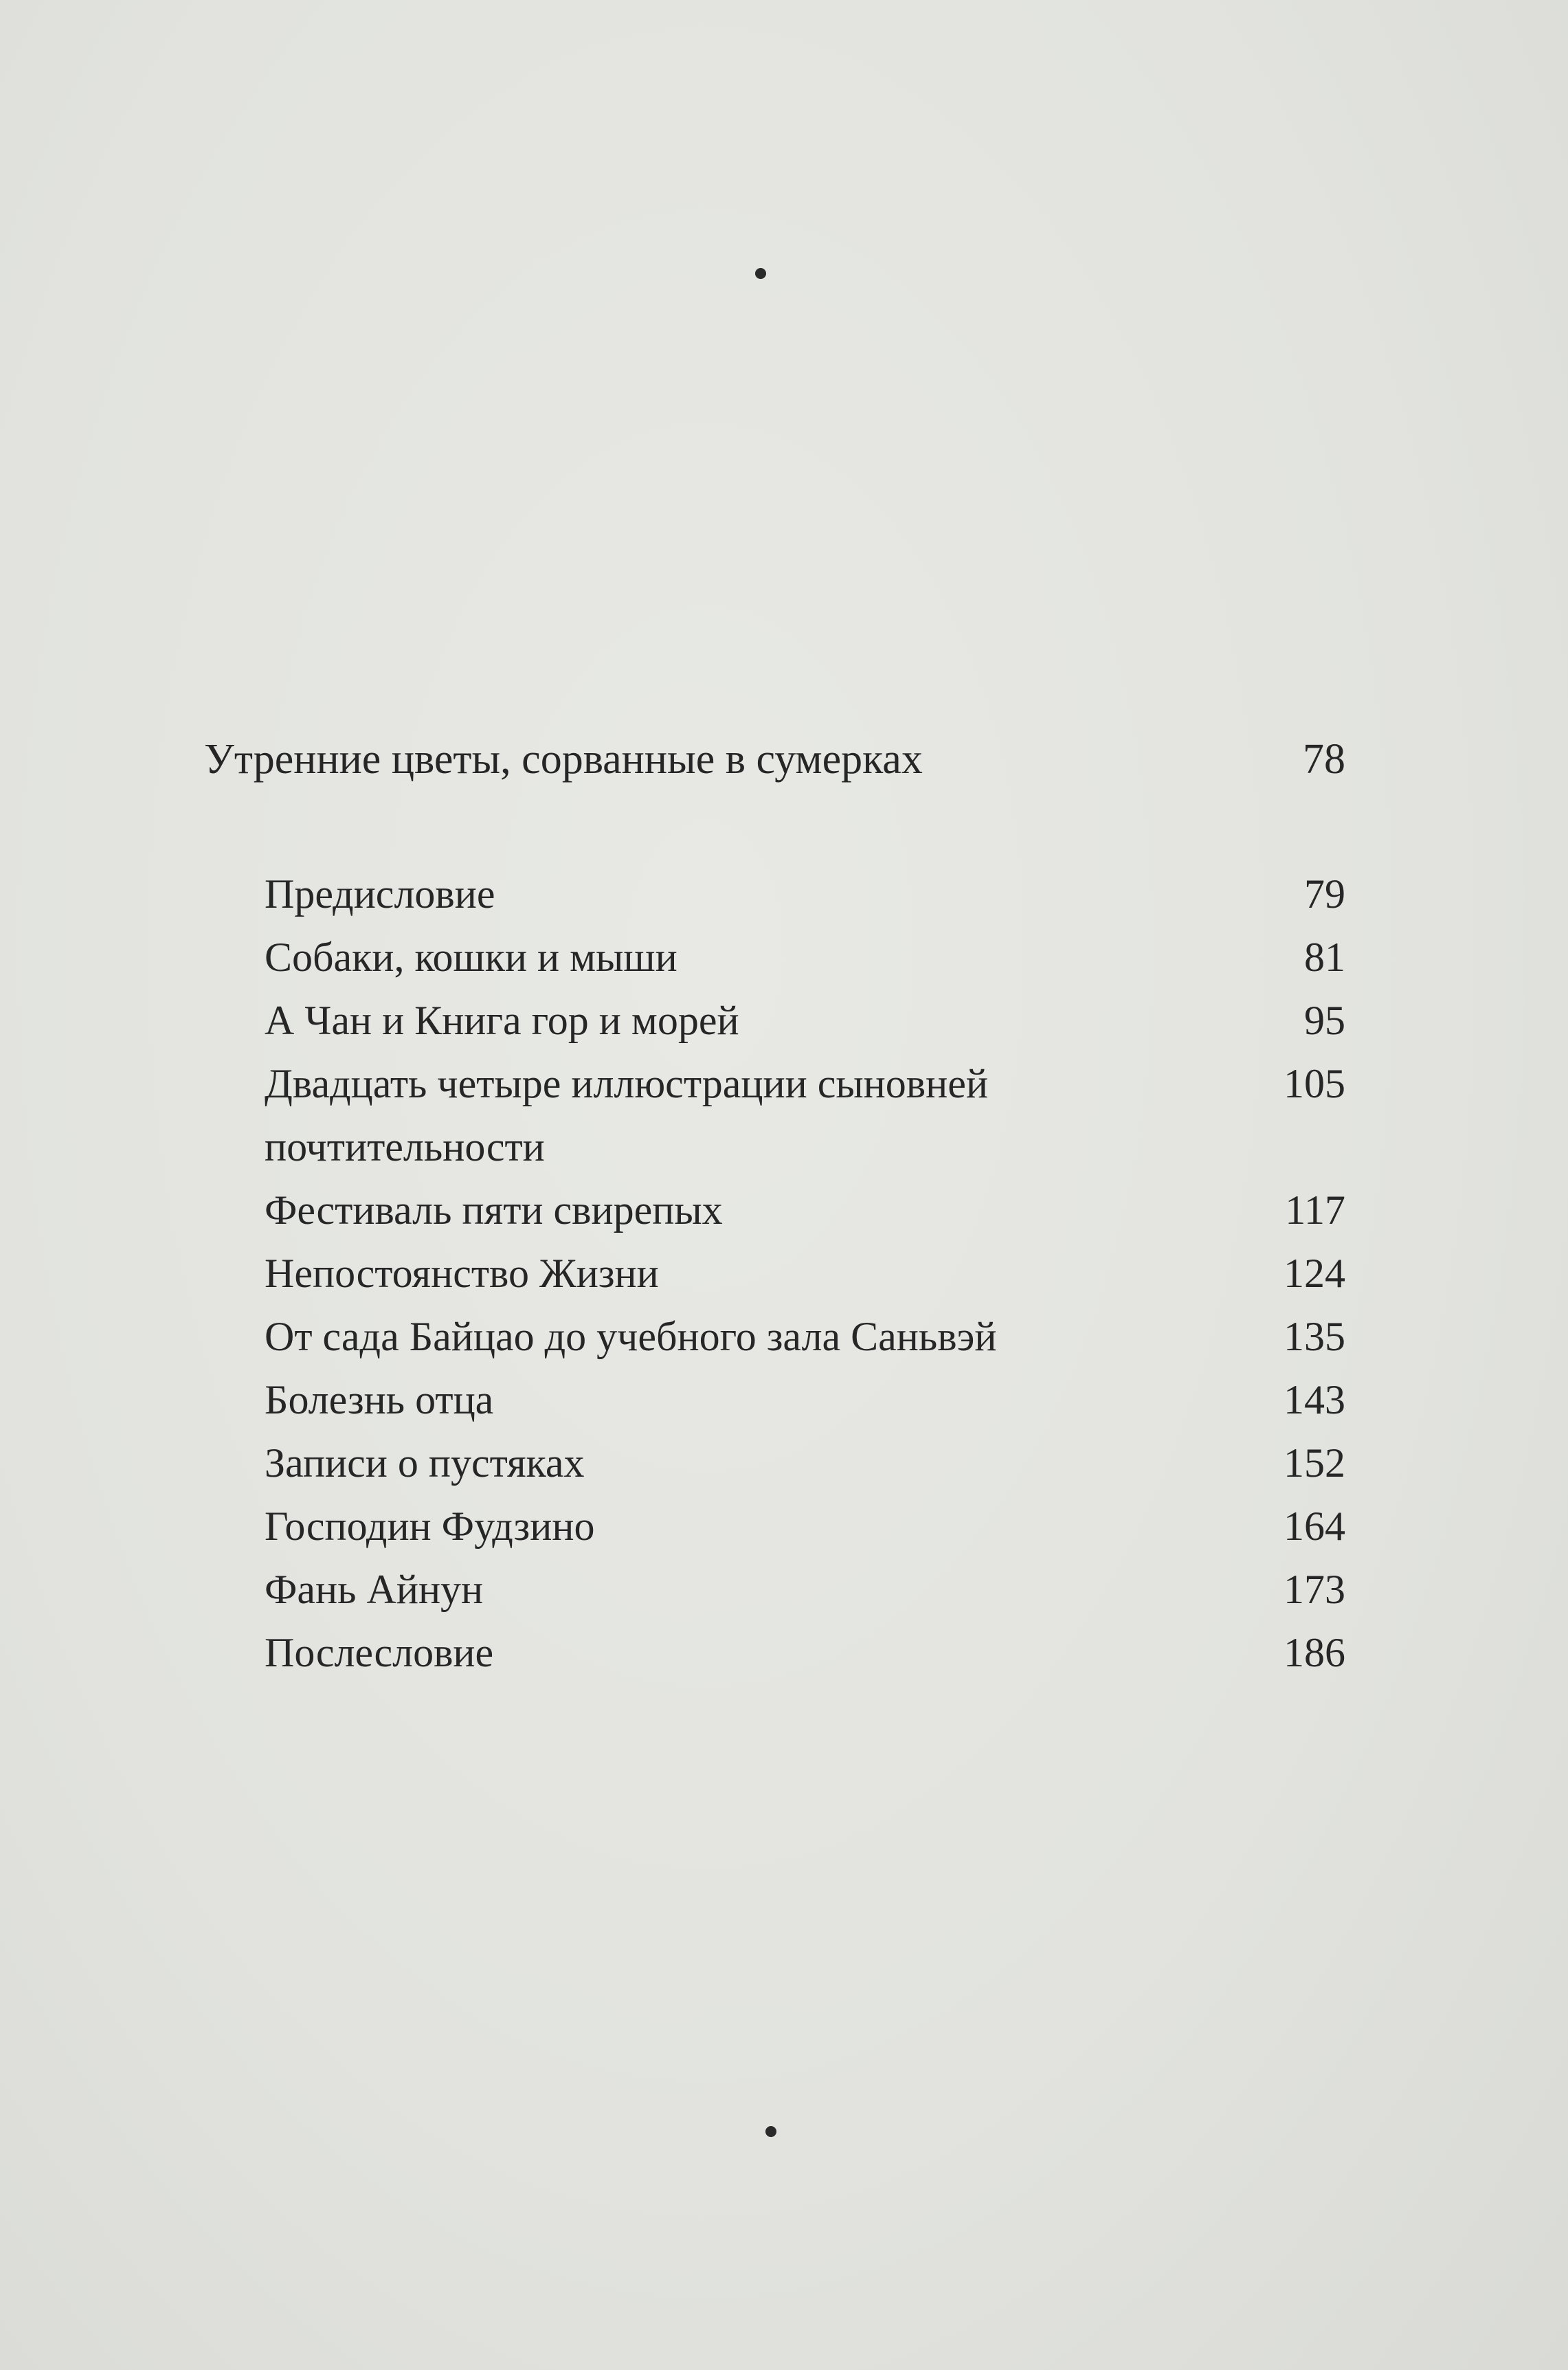  What do you see at coordinates (1324, 1020) in the screenshot?
I see `toc-entry-page: 95` at bounding box center [1324, 1020].